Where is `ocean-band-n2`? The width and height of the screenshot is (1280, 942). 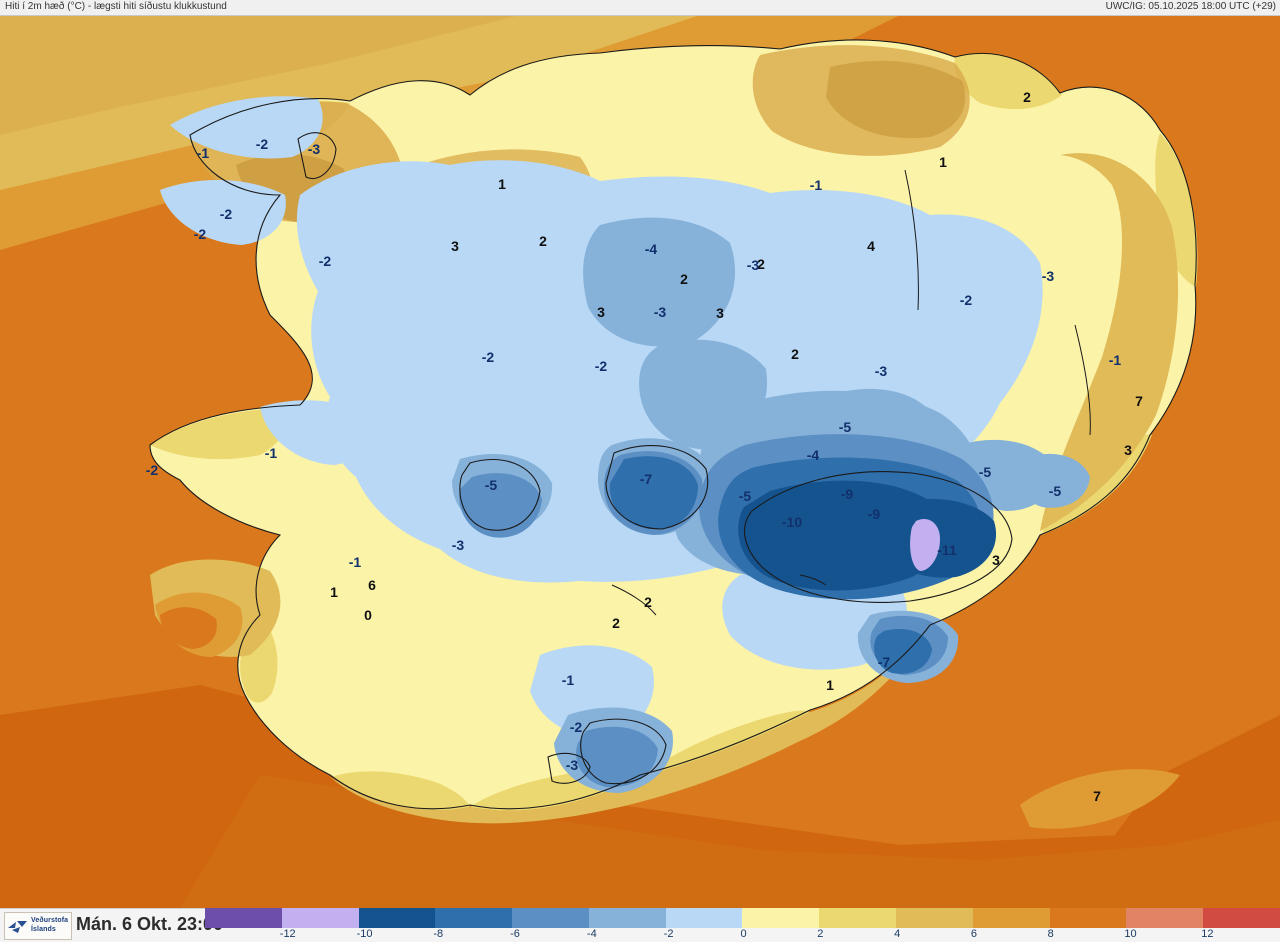 ocean-band-n2 is located at coordinates (260, 75).